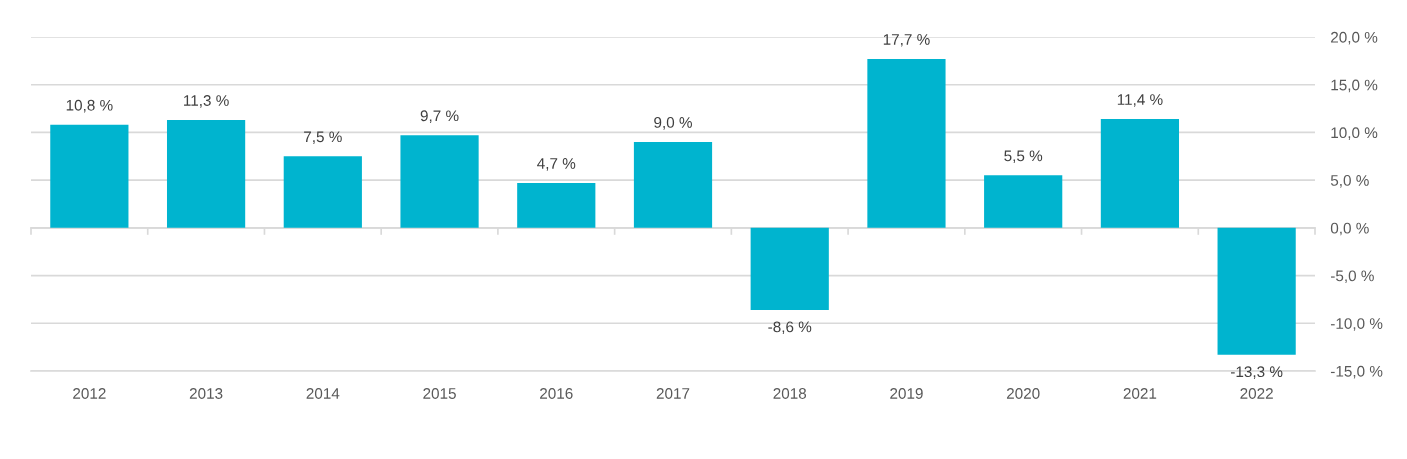  What do you see at coordinates (206, 393) in the screenshot?
I see `x-tick-label: 2013` at bounding box center [206, 393].